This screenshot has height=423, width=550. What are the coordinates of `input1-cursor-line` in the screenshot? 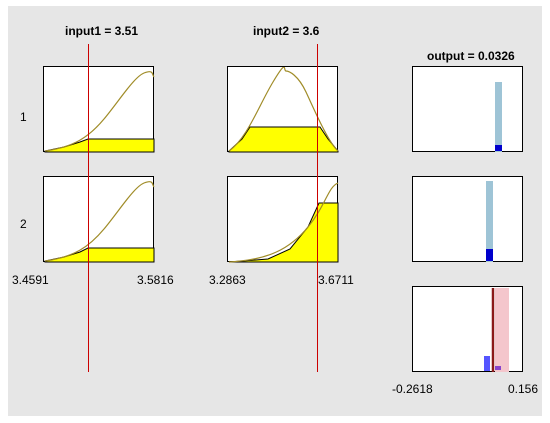 It's located at (88, 208).